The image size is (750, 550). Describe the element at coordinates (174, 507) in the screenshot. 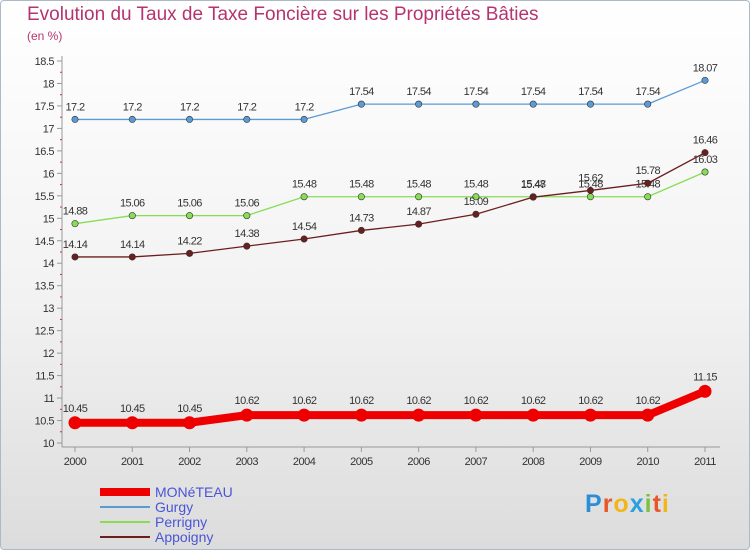

I see `legend-label: Gurgy` at that location.